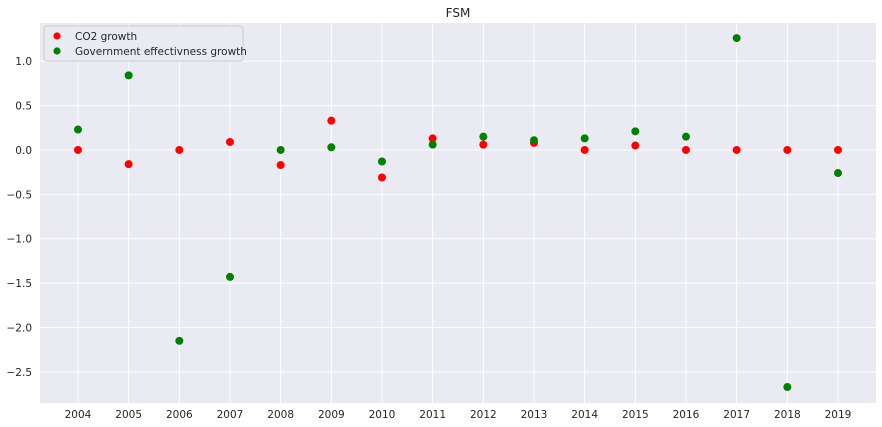 The height and width of the screenshot is (427, 882). Describe the element at coordinates (106, 37) in the screenshot. I see `legend-label-co2: CO2 growth` at that location.